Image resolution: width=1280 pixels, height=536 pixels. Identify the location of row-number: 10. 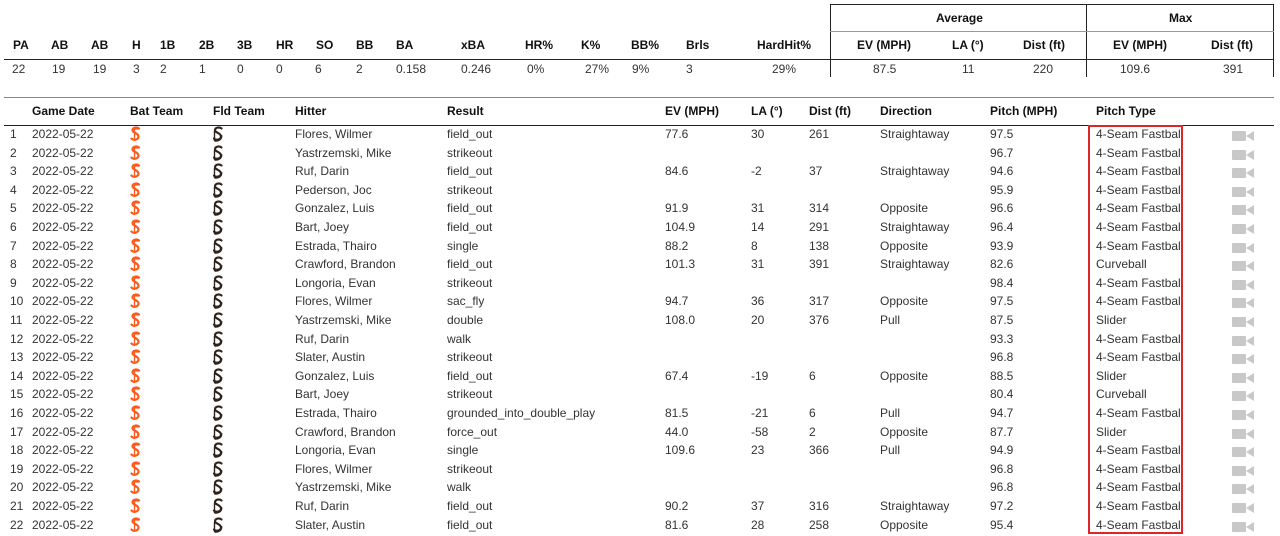
(17, 301).